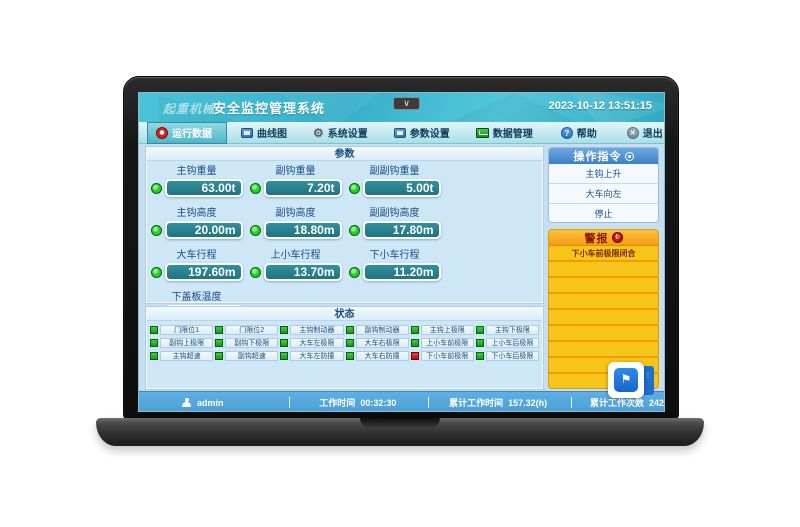 This screenshot has width=800, height=527. I want to click on operation-commands-header: 操作指令, so click(603, 156).